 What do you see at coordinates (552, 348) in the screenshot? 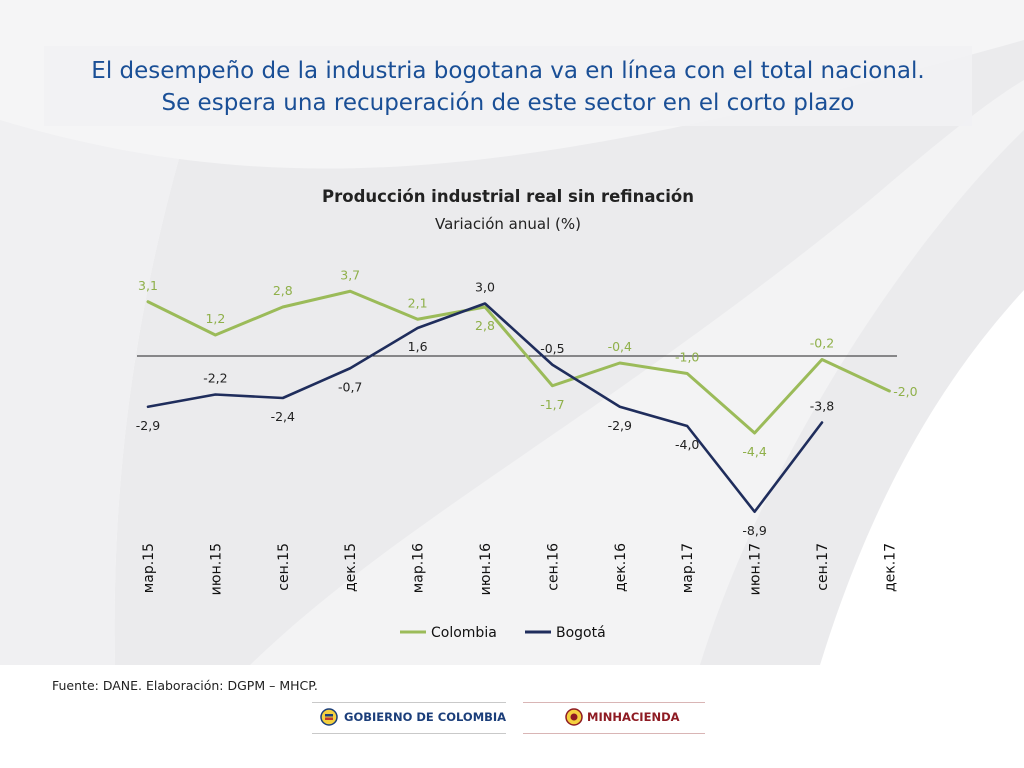
I see `data-label-bogotá: -0,5` at bounding box center [552, 348].